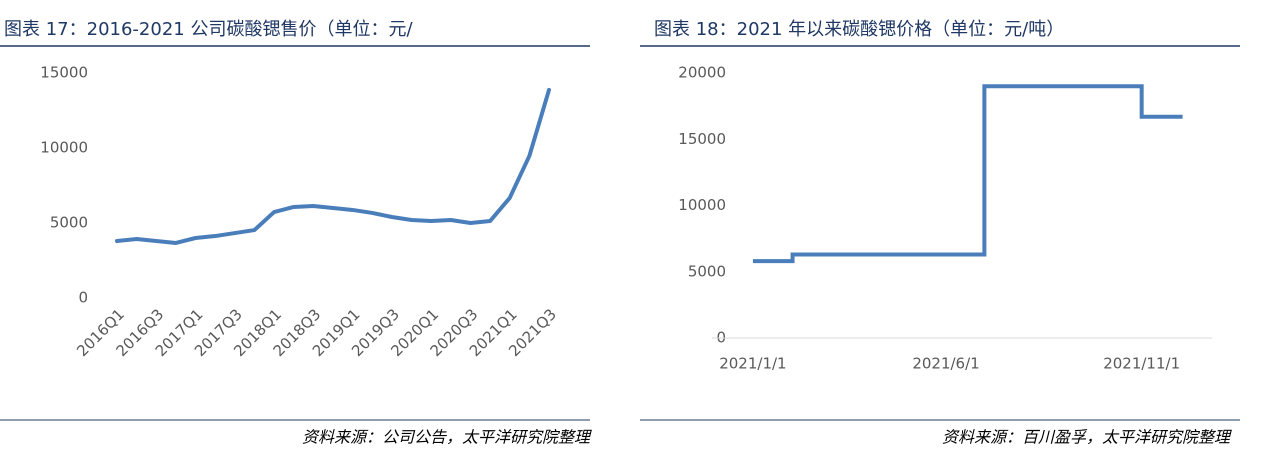  What do you see at coordinates (945, 364) in the screenshot?
I see `x-tick-label: 2021/6/1` at bounding box center [945, 364].